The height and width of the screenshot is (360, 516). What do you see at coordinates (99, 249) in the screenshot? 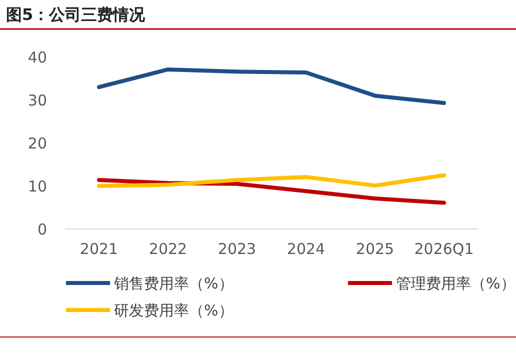
I see `x-tick-label: 2021` at bounding box center [99, 249].